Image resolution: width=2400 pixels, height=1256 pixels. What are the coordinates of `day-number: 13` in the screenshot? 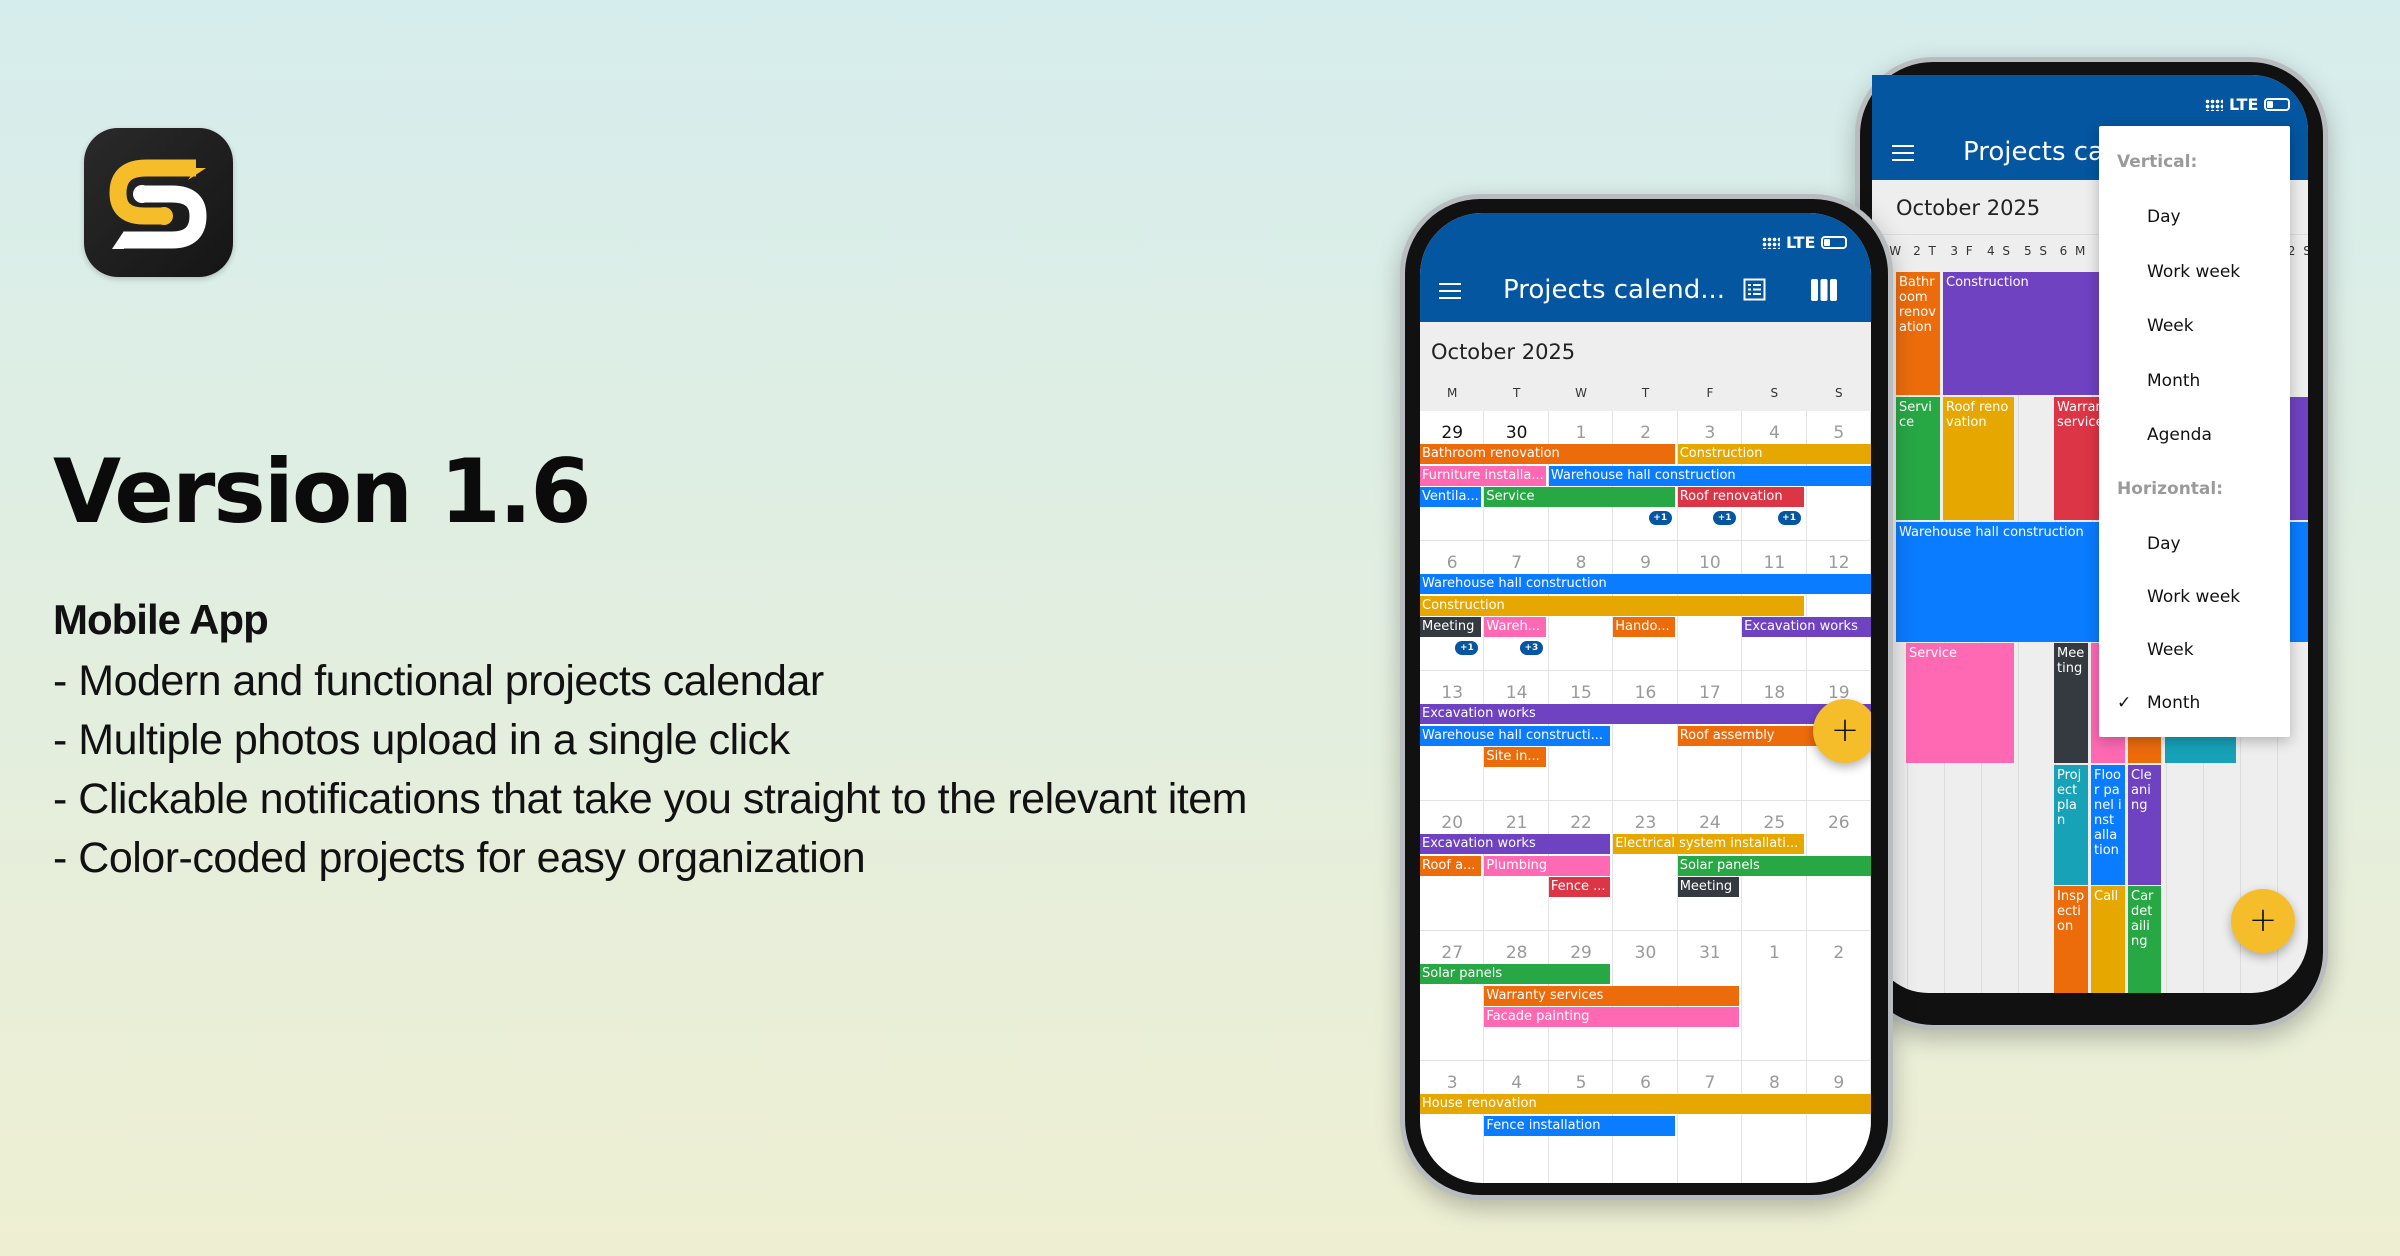 It's located at (1452, 693).